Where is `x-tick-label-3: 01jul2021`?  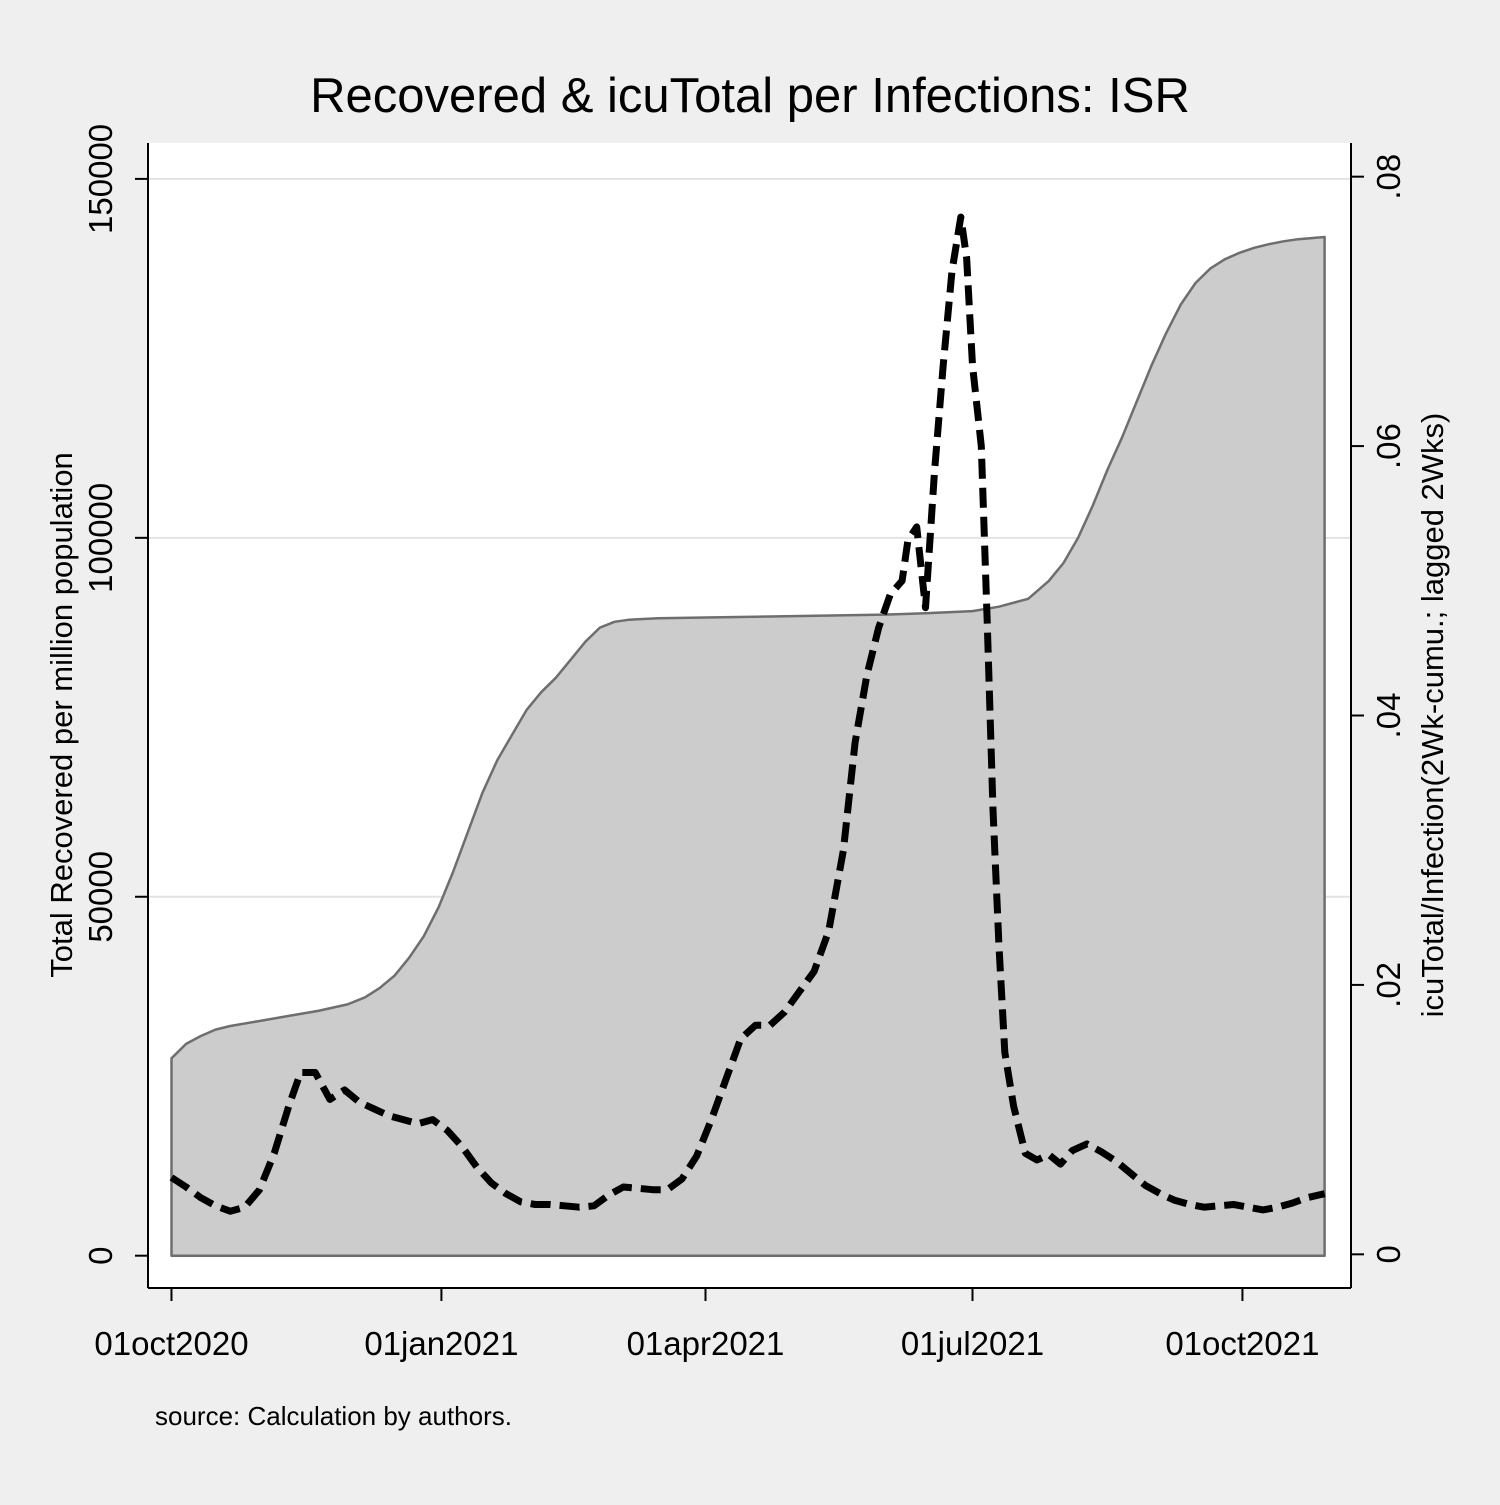 x-tick-label-3: 01jul2021 is located at coordinates (972, 1343).